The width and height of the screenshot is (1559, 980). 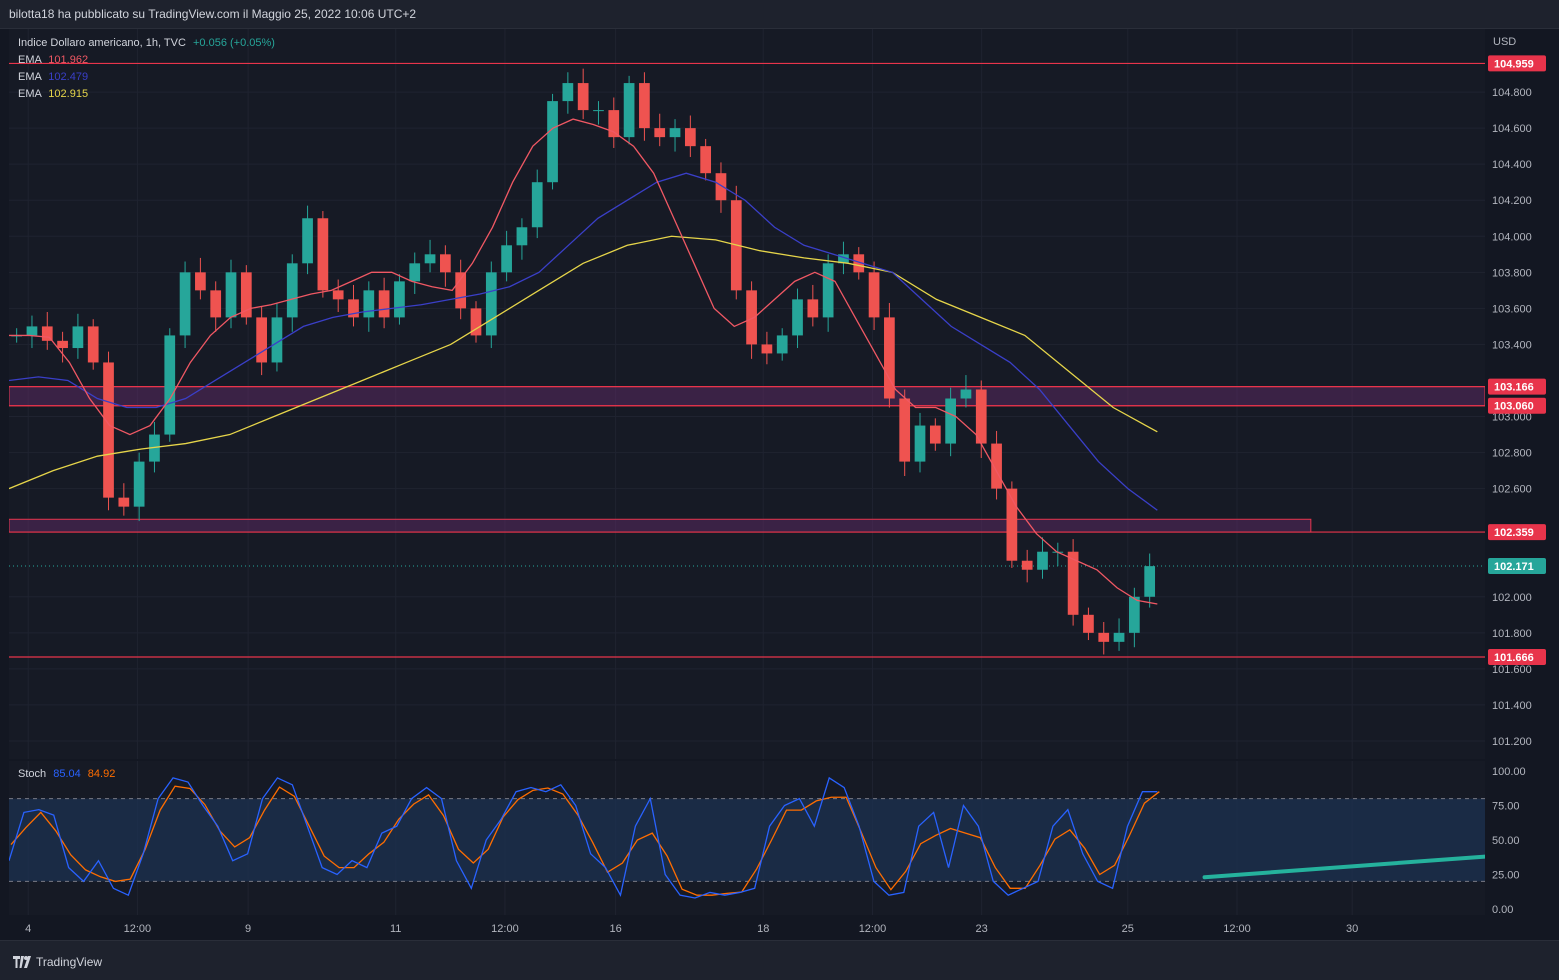 I want to click on price-tick-11: 102.000, so click(x=1512, y=598).